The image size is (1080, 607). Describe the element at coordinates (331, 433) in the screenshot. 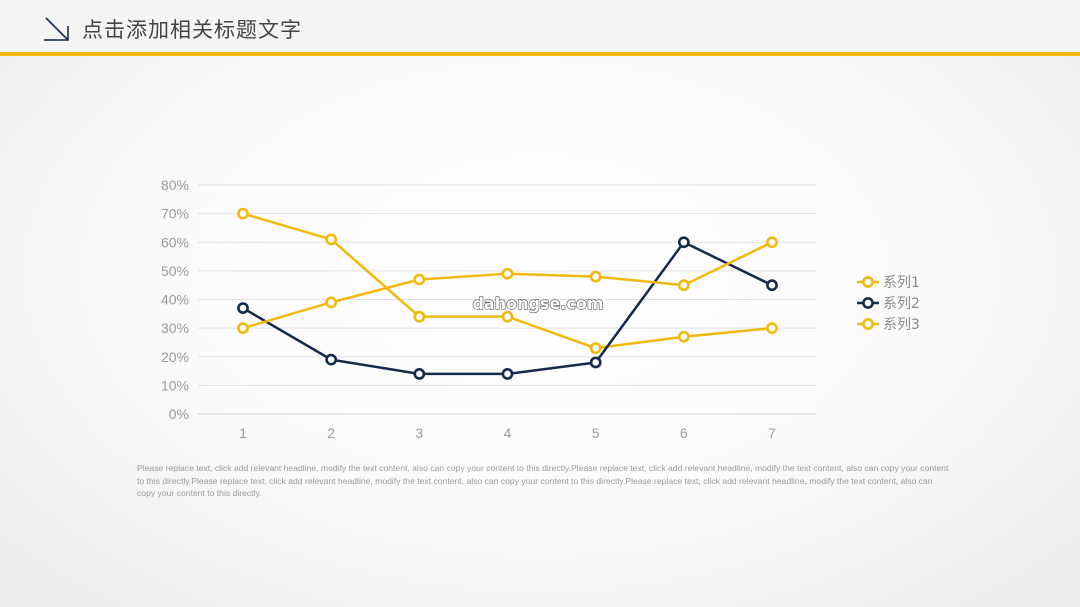

I see `x-tick-label: 2` at that location.